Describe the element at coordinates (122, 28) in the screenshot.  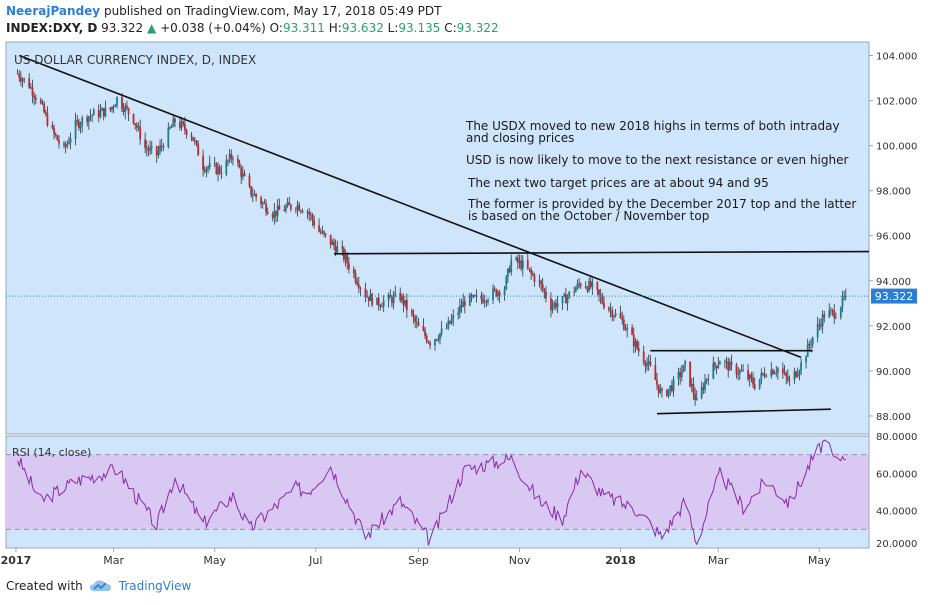
I see `last-price: 93.322` at that location.